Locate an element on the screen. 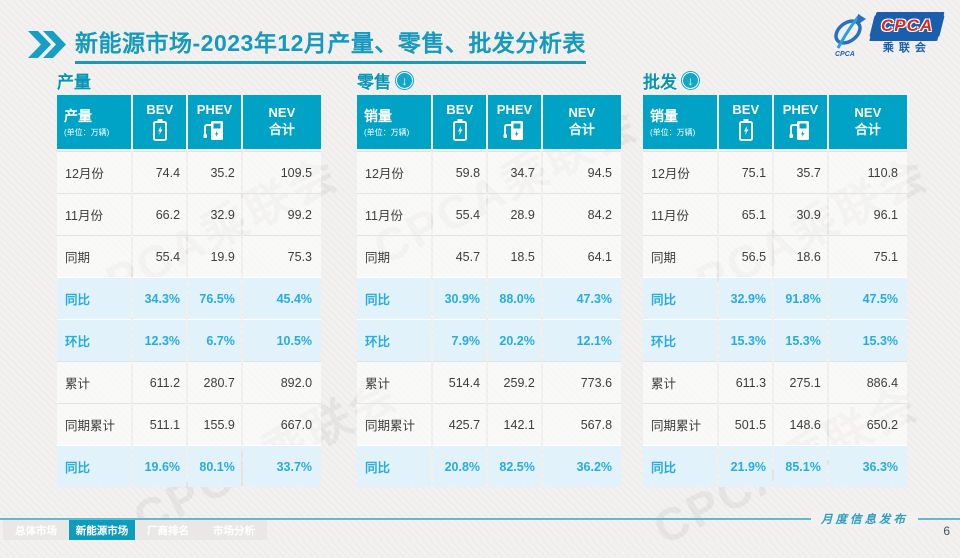 This screenshot has height=558, width=960. cell-value: 7.9% is located at coordinates (460, 340).